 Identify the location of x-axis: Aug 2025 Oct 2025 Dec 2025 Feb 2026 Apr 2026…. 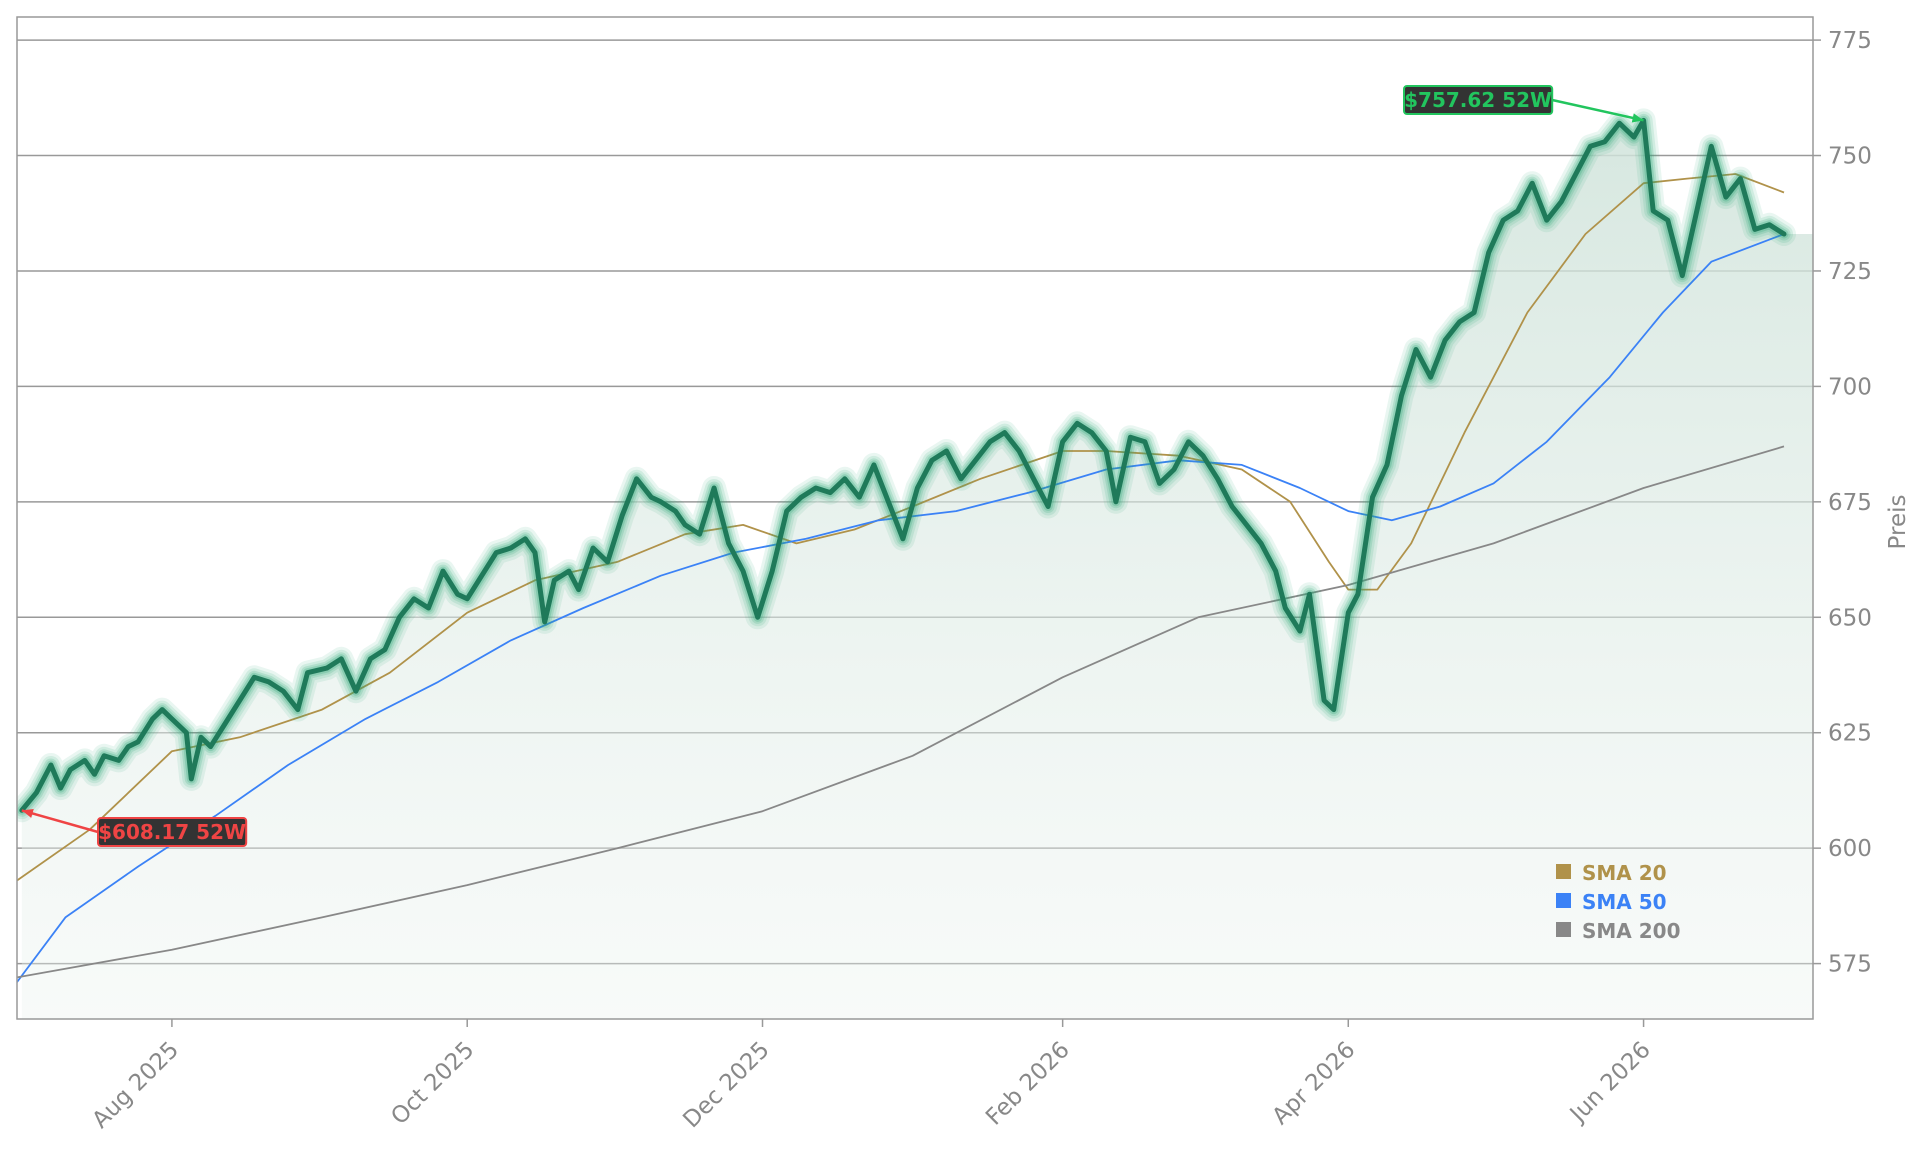
(871, 1076).